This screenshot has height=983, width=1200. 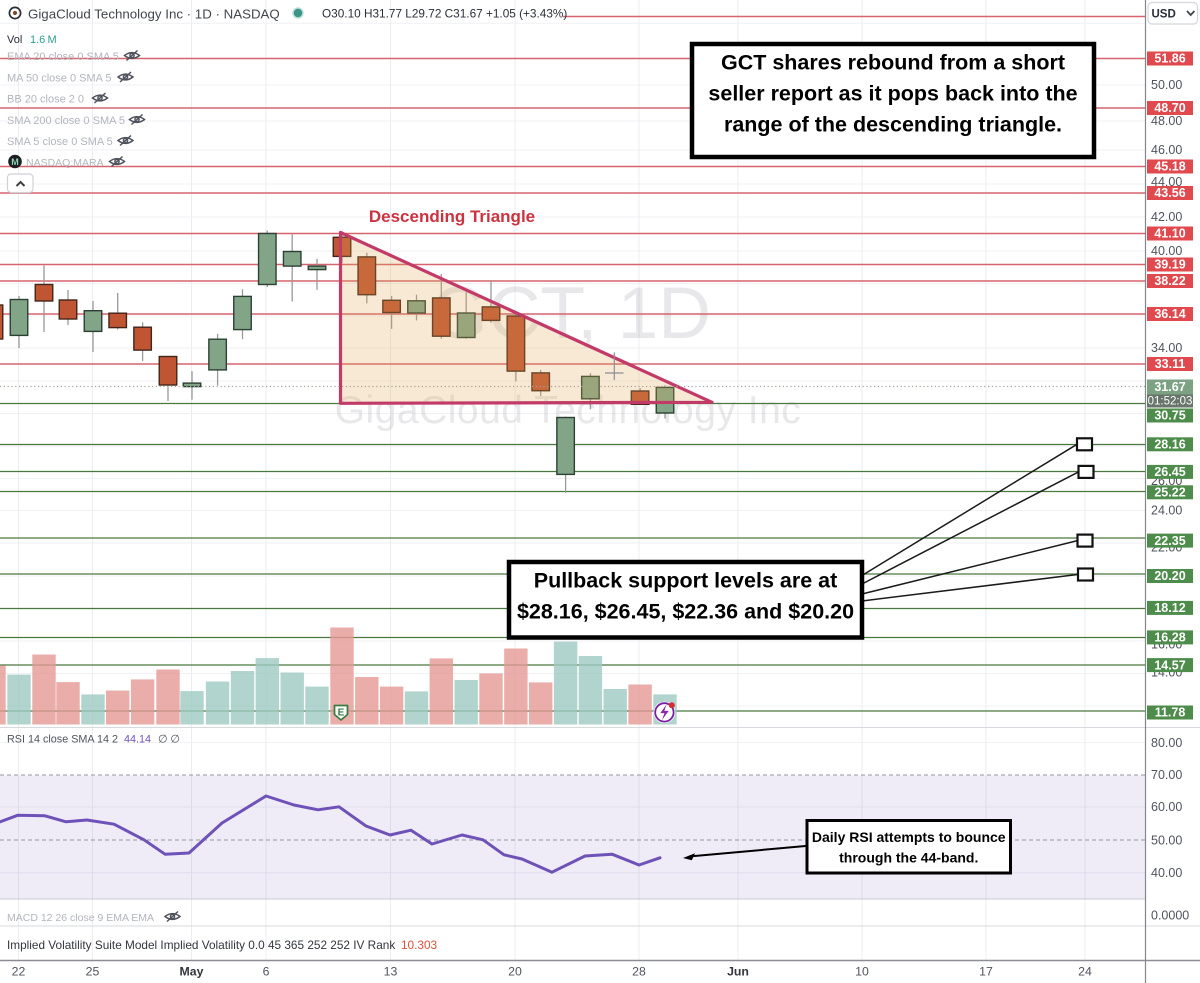 I want to click on svg-text: 18.12, so click(x=1169, y=608).